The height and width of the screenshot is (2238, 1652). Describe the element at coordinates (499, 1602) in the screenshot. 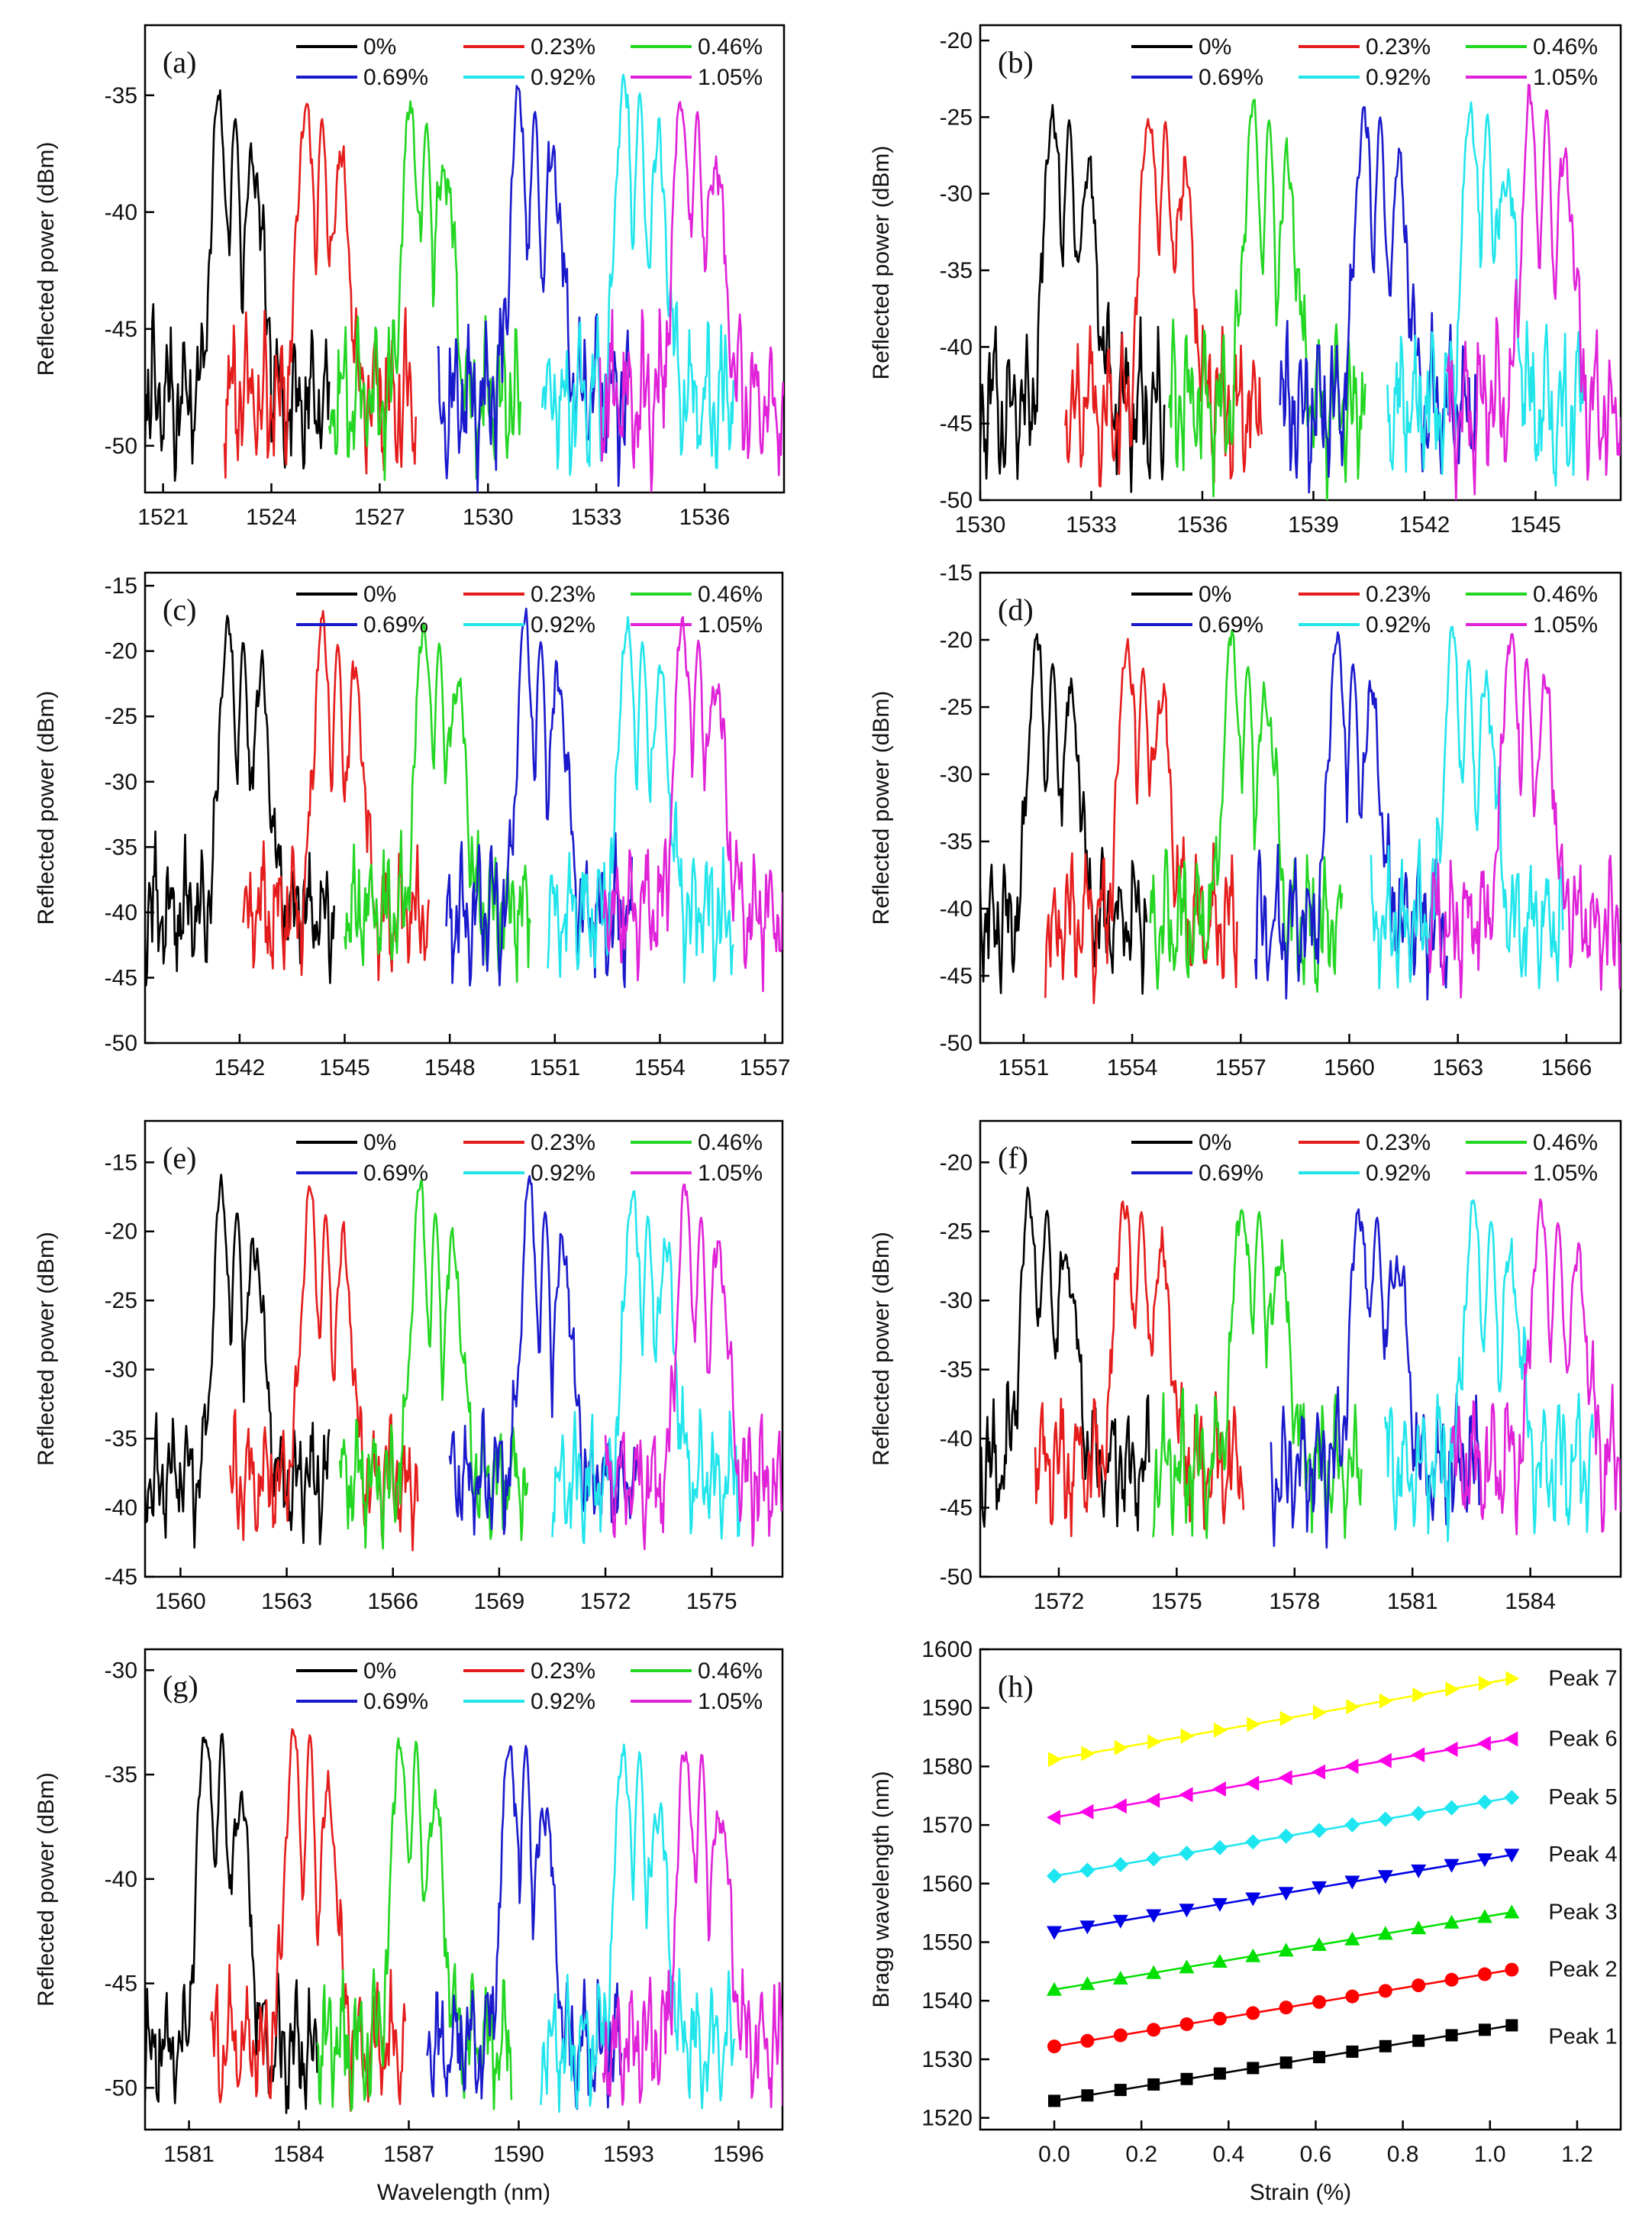

I see `x-tick-label: 1569` at that location.